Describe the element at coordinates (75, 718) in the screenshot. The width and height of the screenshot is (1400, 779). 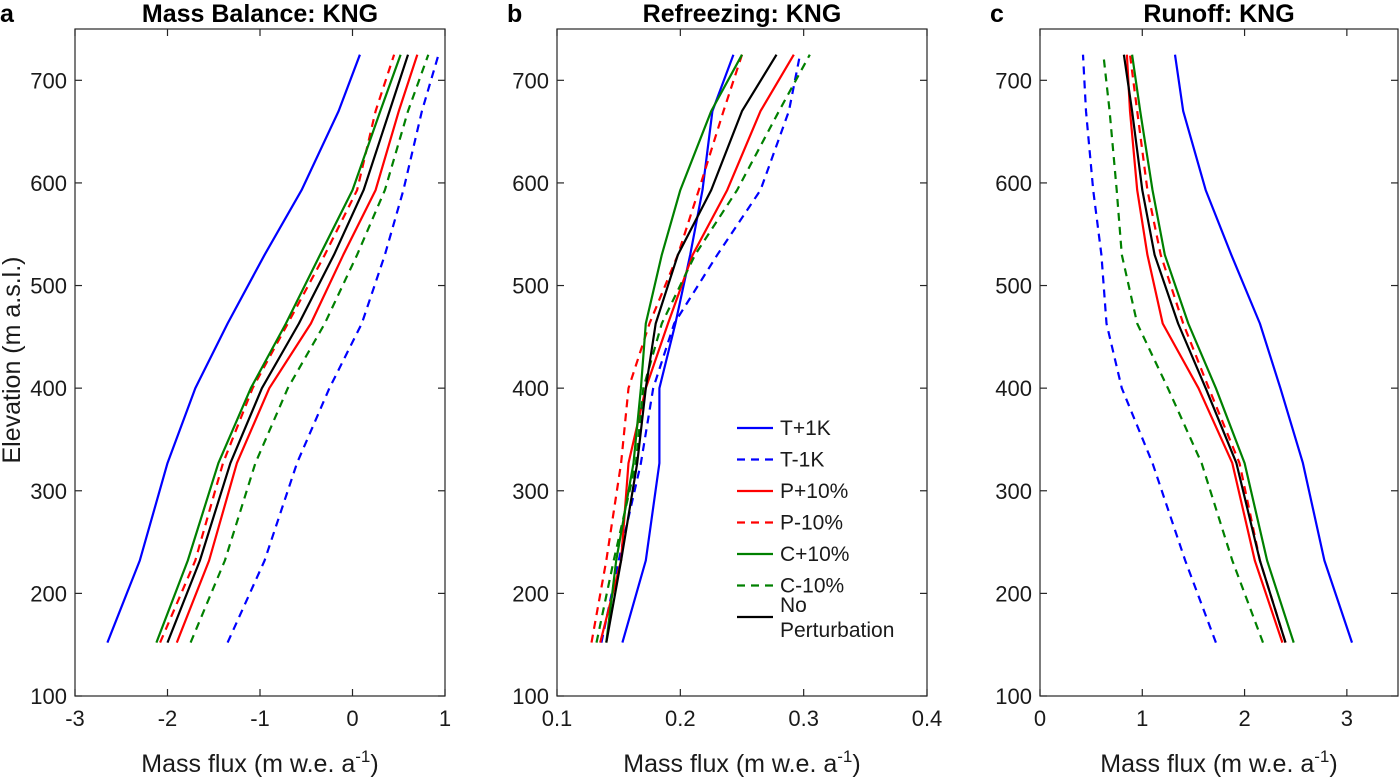
I see `x-tick-label: -3` at that location.